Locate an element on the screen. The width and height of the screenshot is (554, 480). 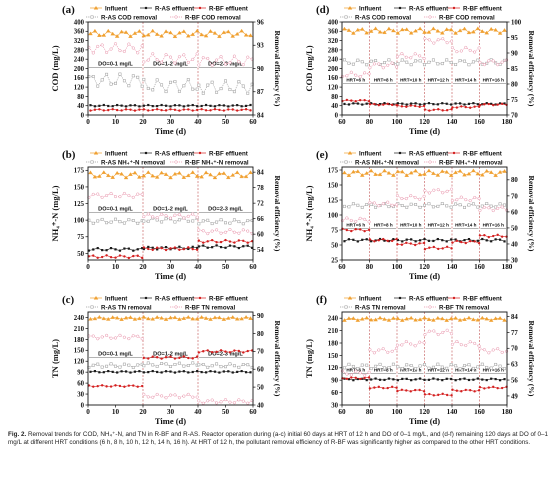
x-tick-label: 60 is located at coordinates (342, 267).